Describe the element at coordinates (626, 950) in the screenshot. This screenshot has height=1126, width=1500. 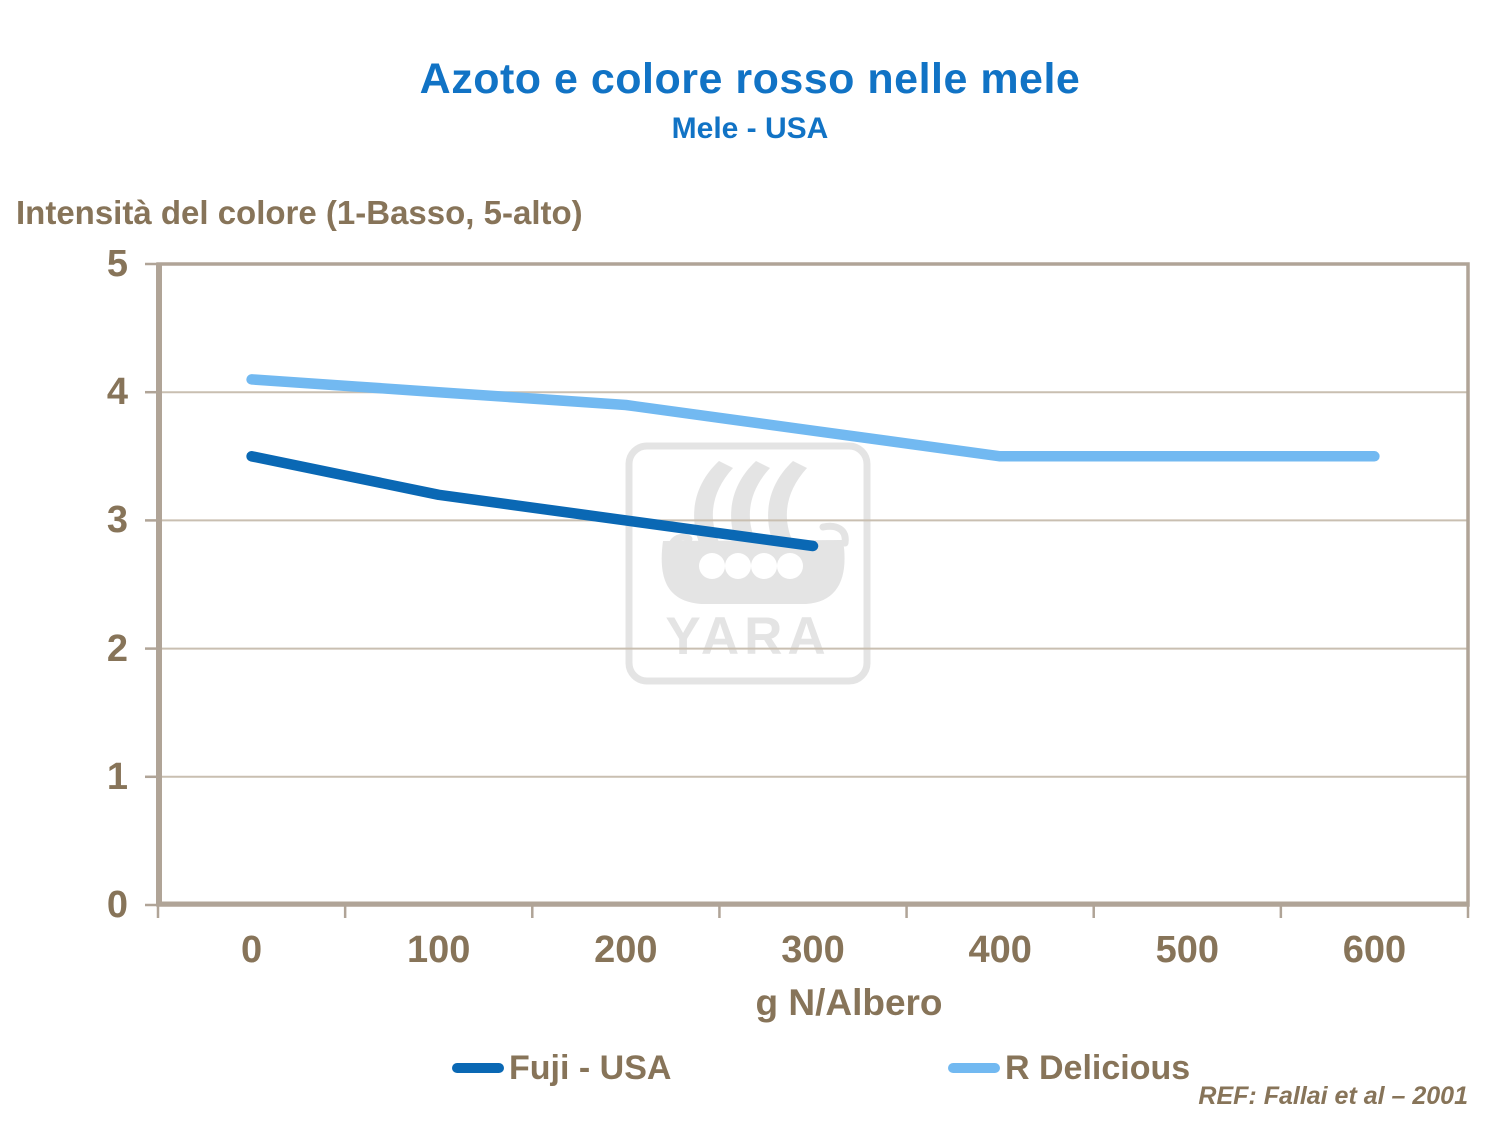
I see `x-tick-label: 200` at that location.